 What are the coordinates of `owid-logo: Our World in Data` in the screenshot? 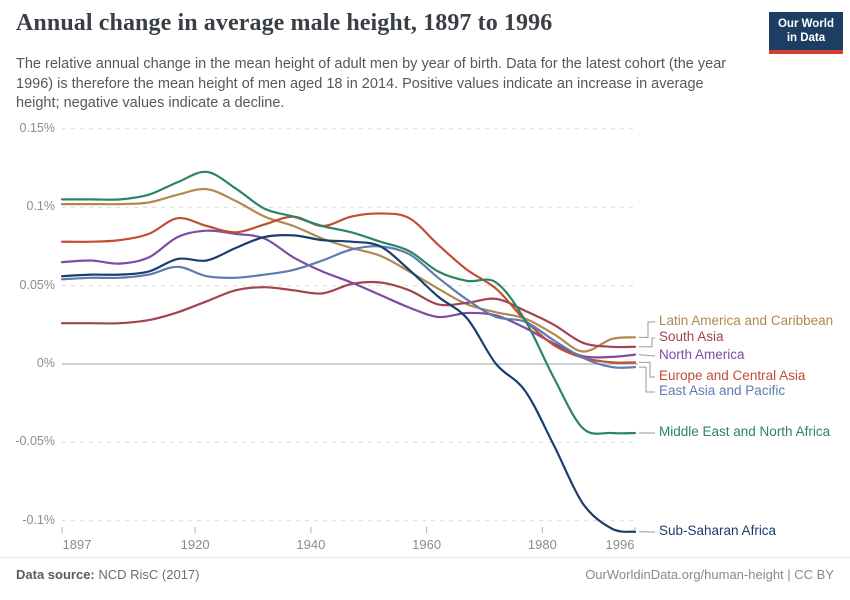 It's located at (805, 33).